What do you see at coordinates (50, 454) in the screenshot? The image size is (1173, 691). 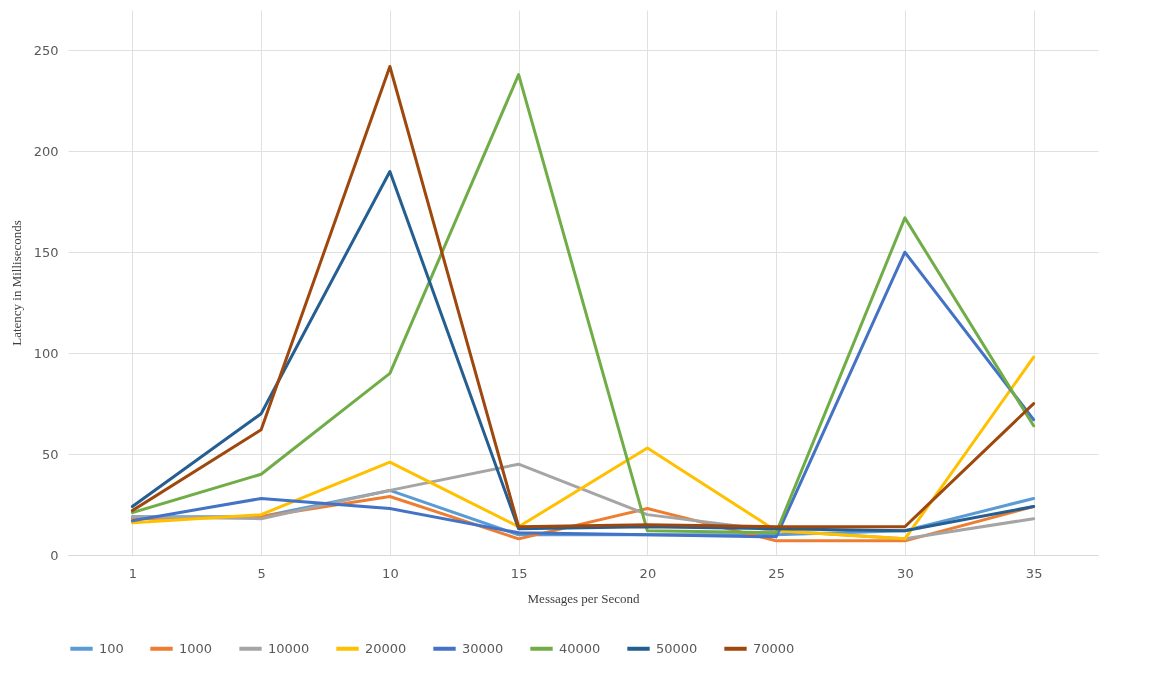 I see `y-tick-label: 50` at bounding box center [50, 454].